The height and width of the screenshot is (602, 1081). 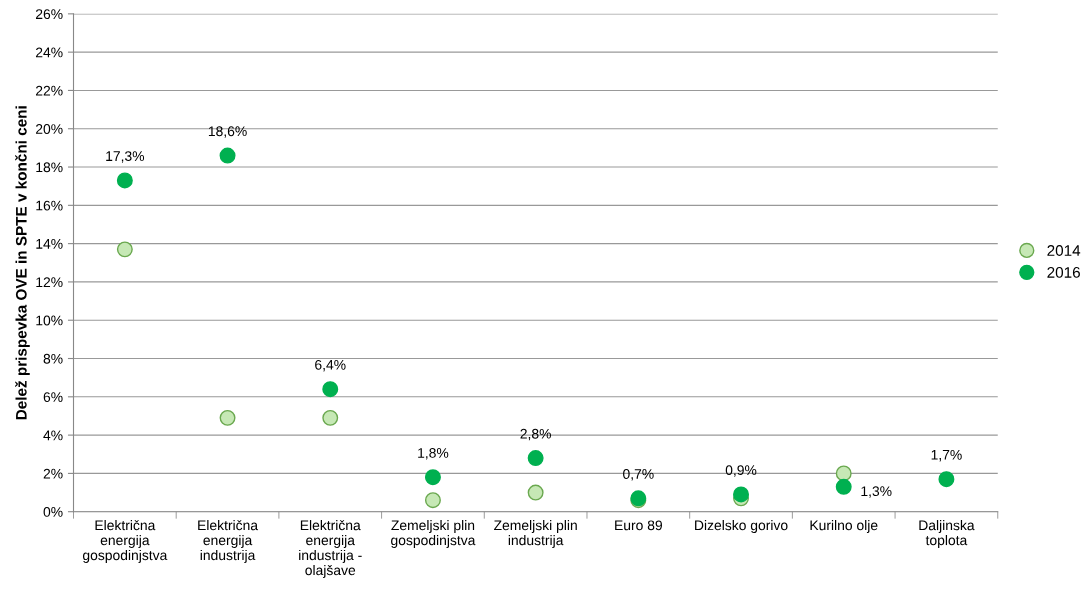 I want to click on y-tick-label: 20%, so click(x=49, y=129).